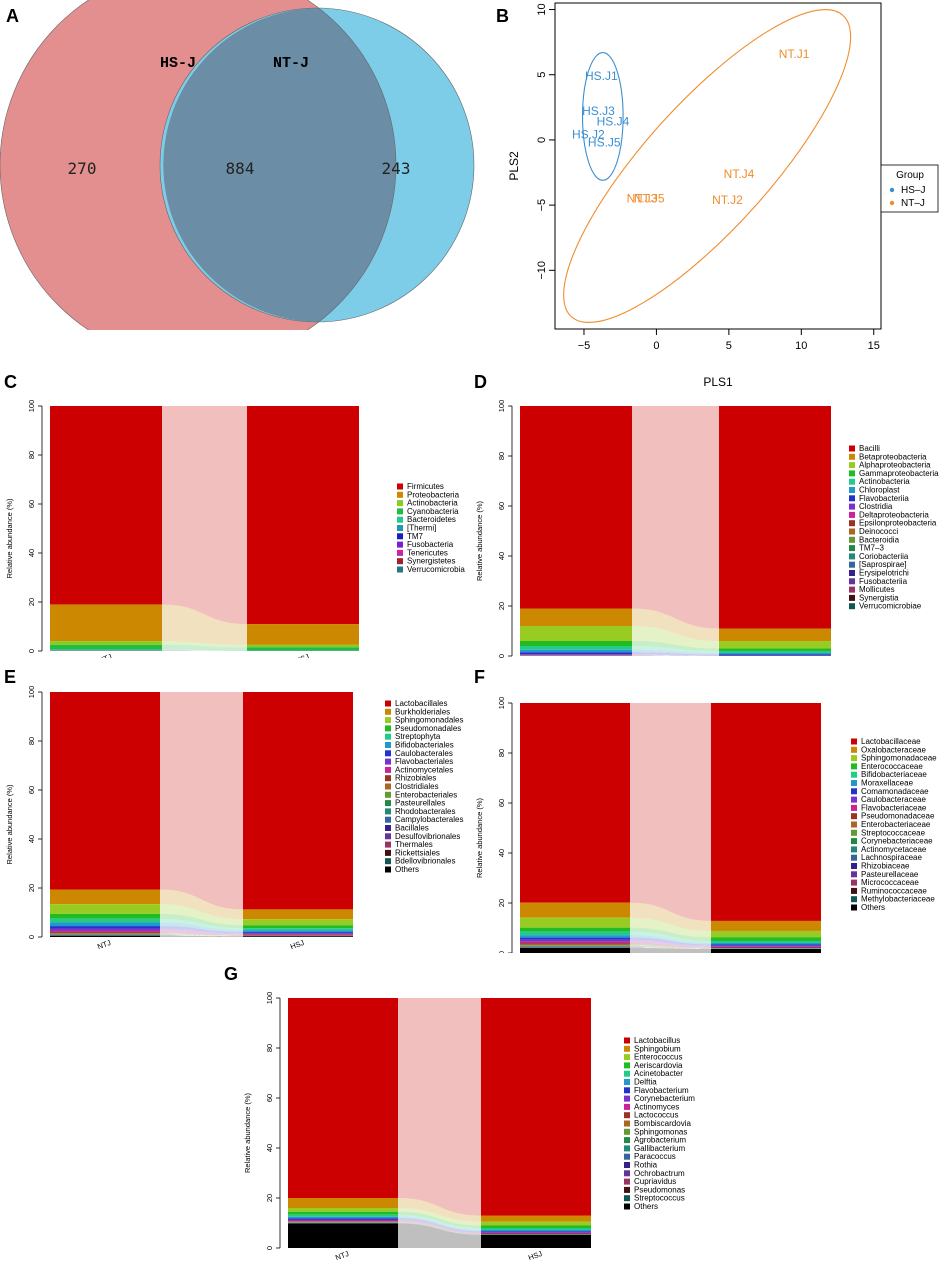  I want to click on y-tick-label: 0, so click(269, 1248).